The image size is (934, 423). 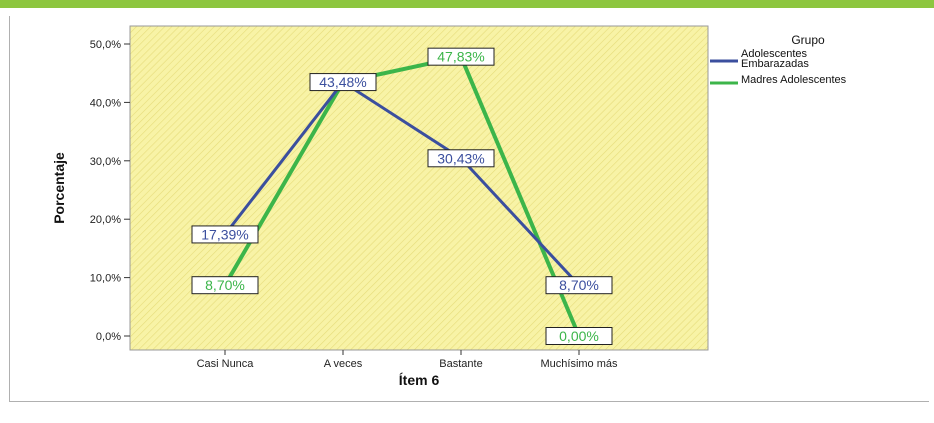 I want to click on data-label: 43,48%, so click(x=343, y=82).